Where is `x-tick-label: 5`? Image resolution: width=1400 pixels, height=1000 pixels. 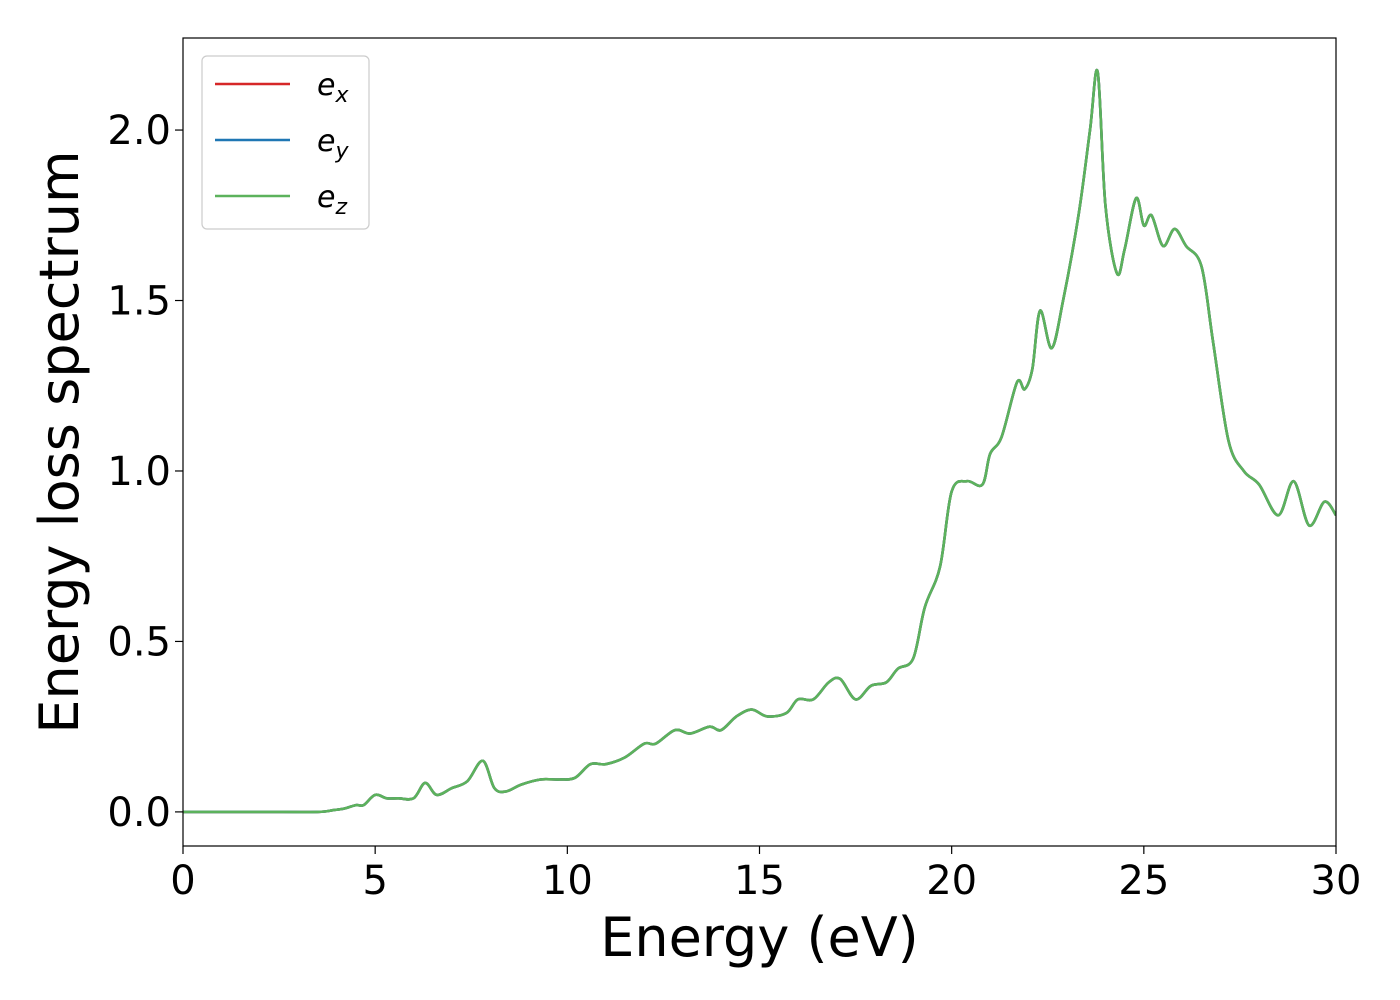
x-tick-label: 5 is located at coordinates (374, 881).